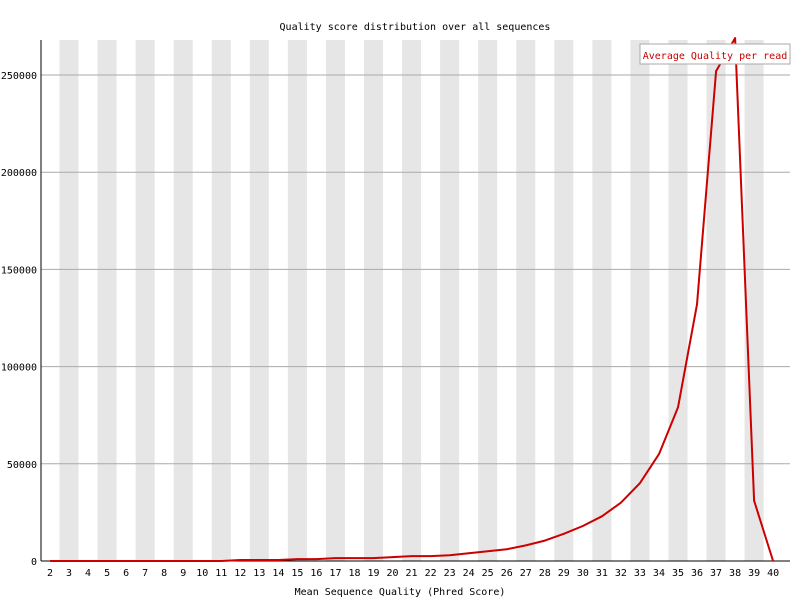  Describe the element at coordinates (354, 573) in the screenshot. I see `x-tick-label: 18` at that location.